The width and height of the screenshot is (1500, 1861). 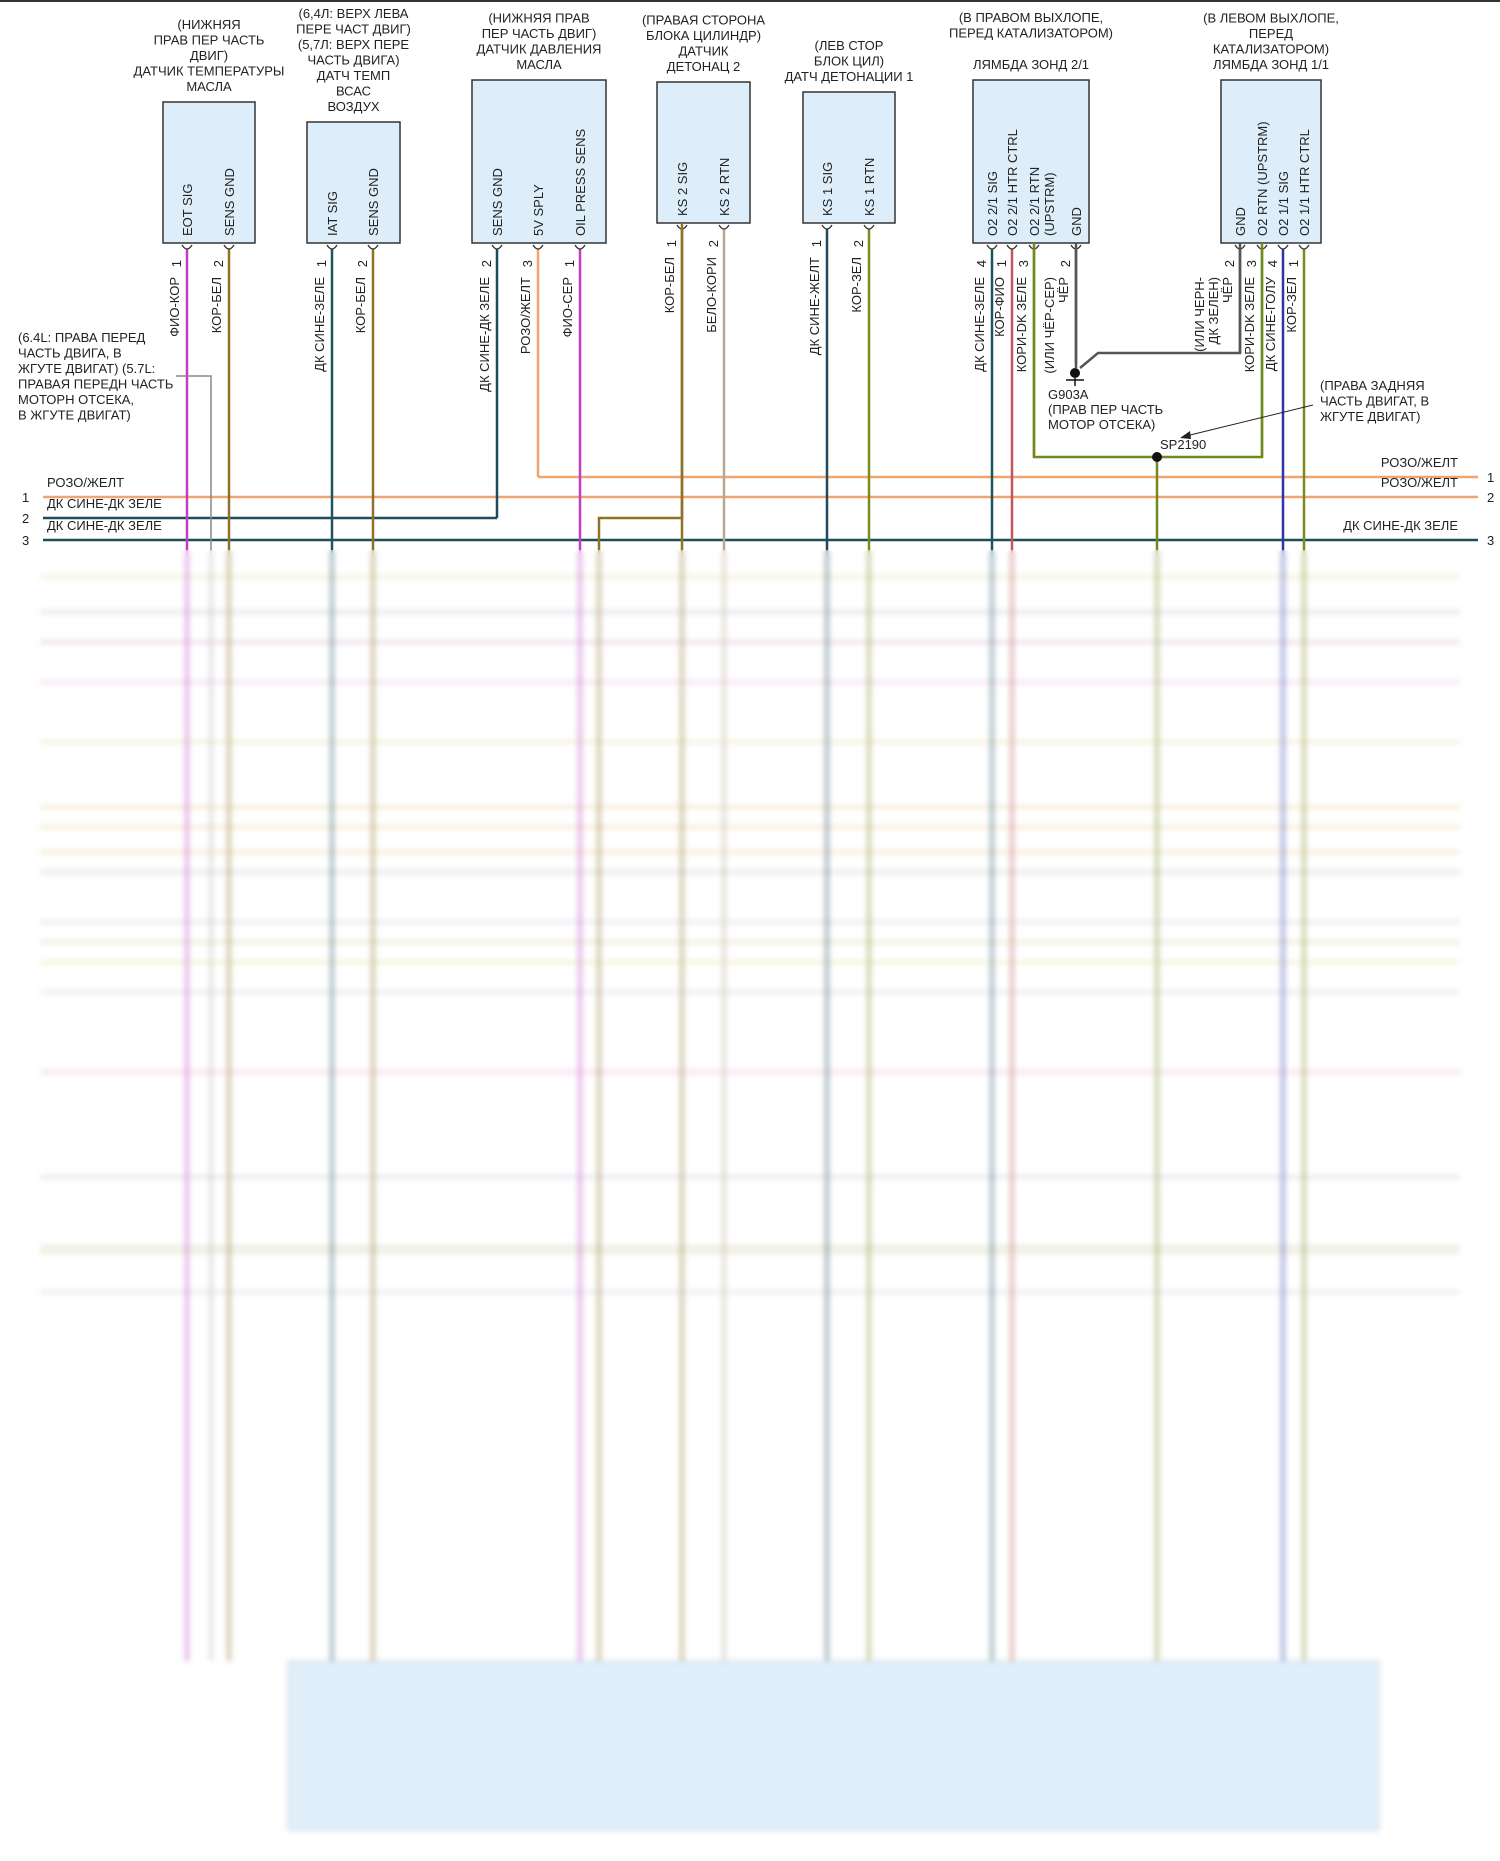 I want to click on pin-name: O2 2/1 SIG, so click(x=992, y=203).